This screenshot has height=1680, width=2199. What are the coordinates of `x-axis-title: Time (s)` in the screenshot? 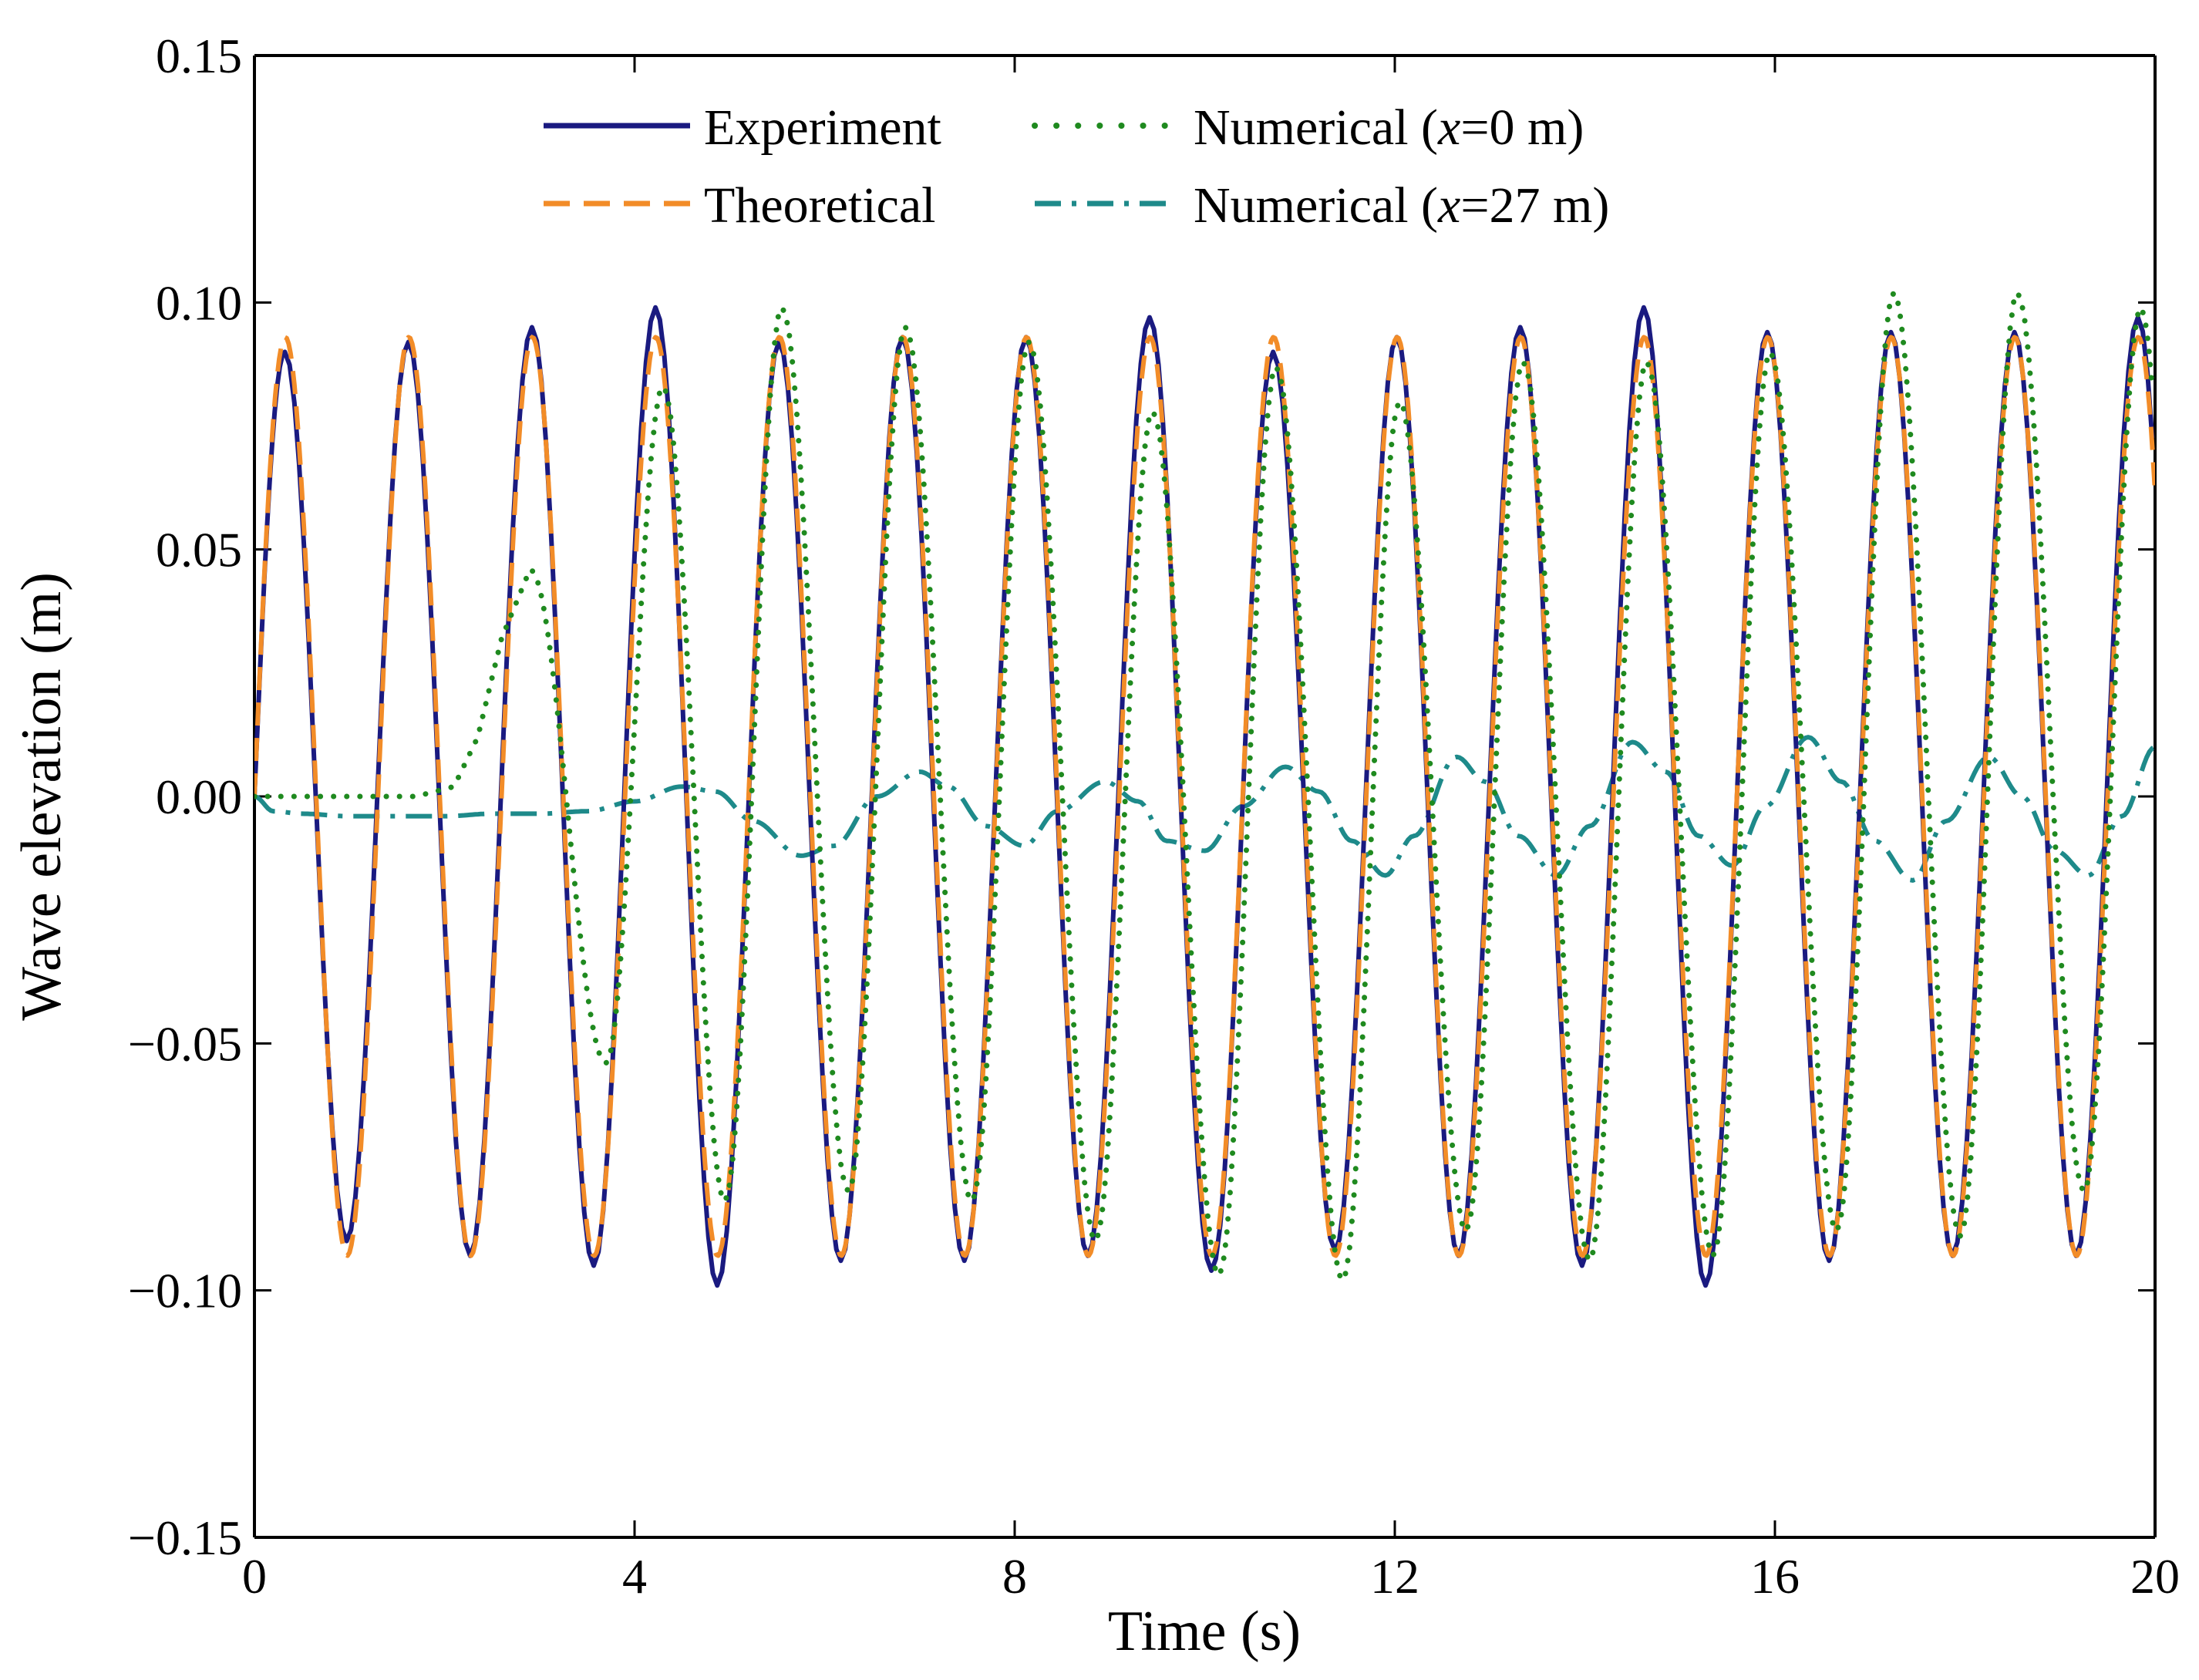 It's located at (1204, 1631).